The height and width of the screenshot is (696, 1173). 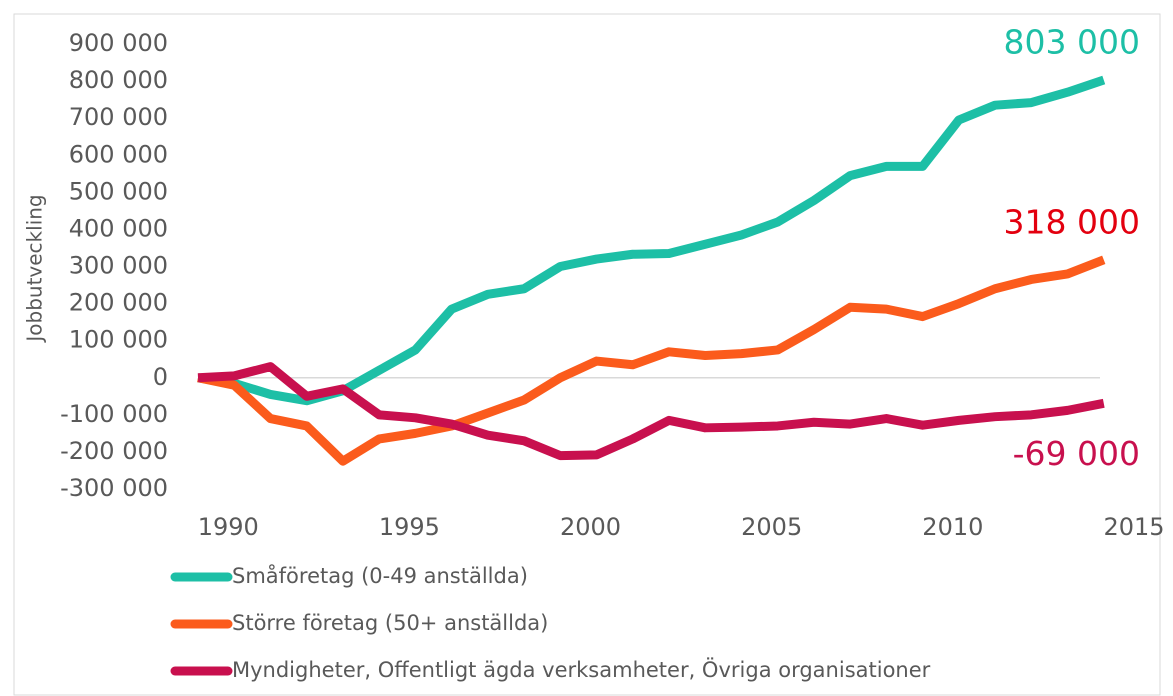 I want to click on y-tick-label: -200 000, so click(x=114, y=451).